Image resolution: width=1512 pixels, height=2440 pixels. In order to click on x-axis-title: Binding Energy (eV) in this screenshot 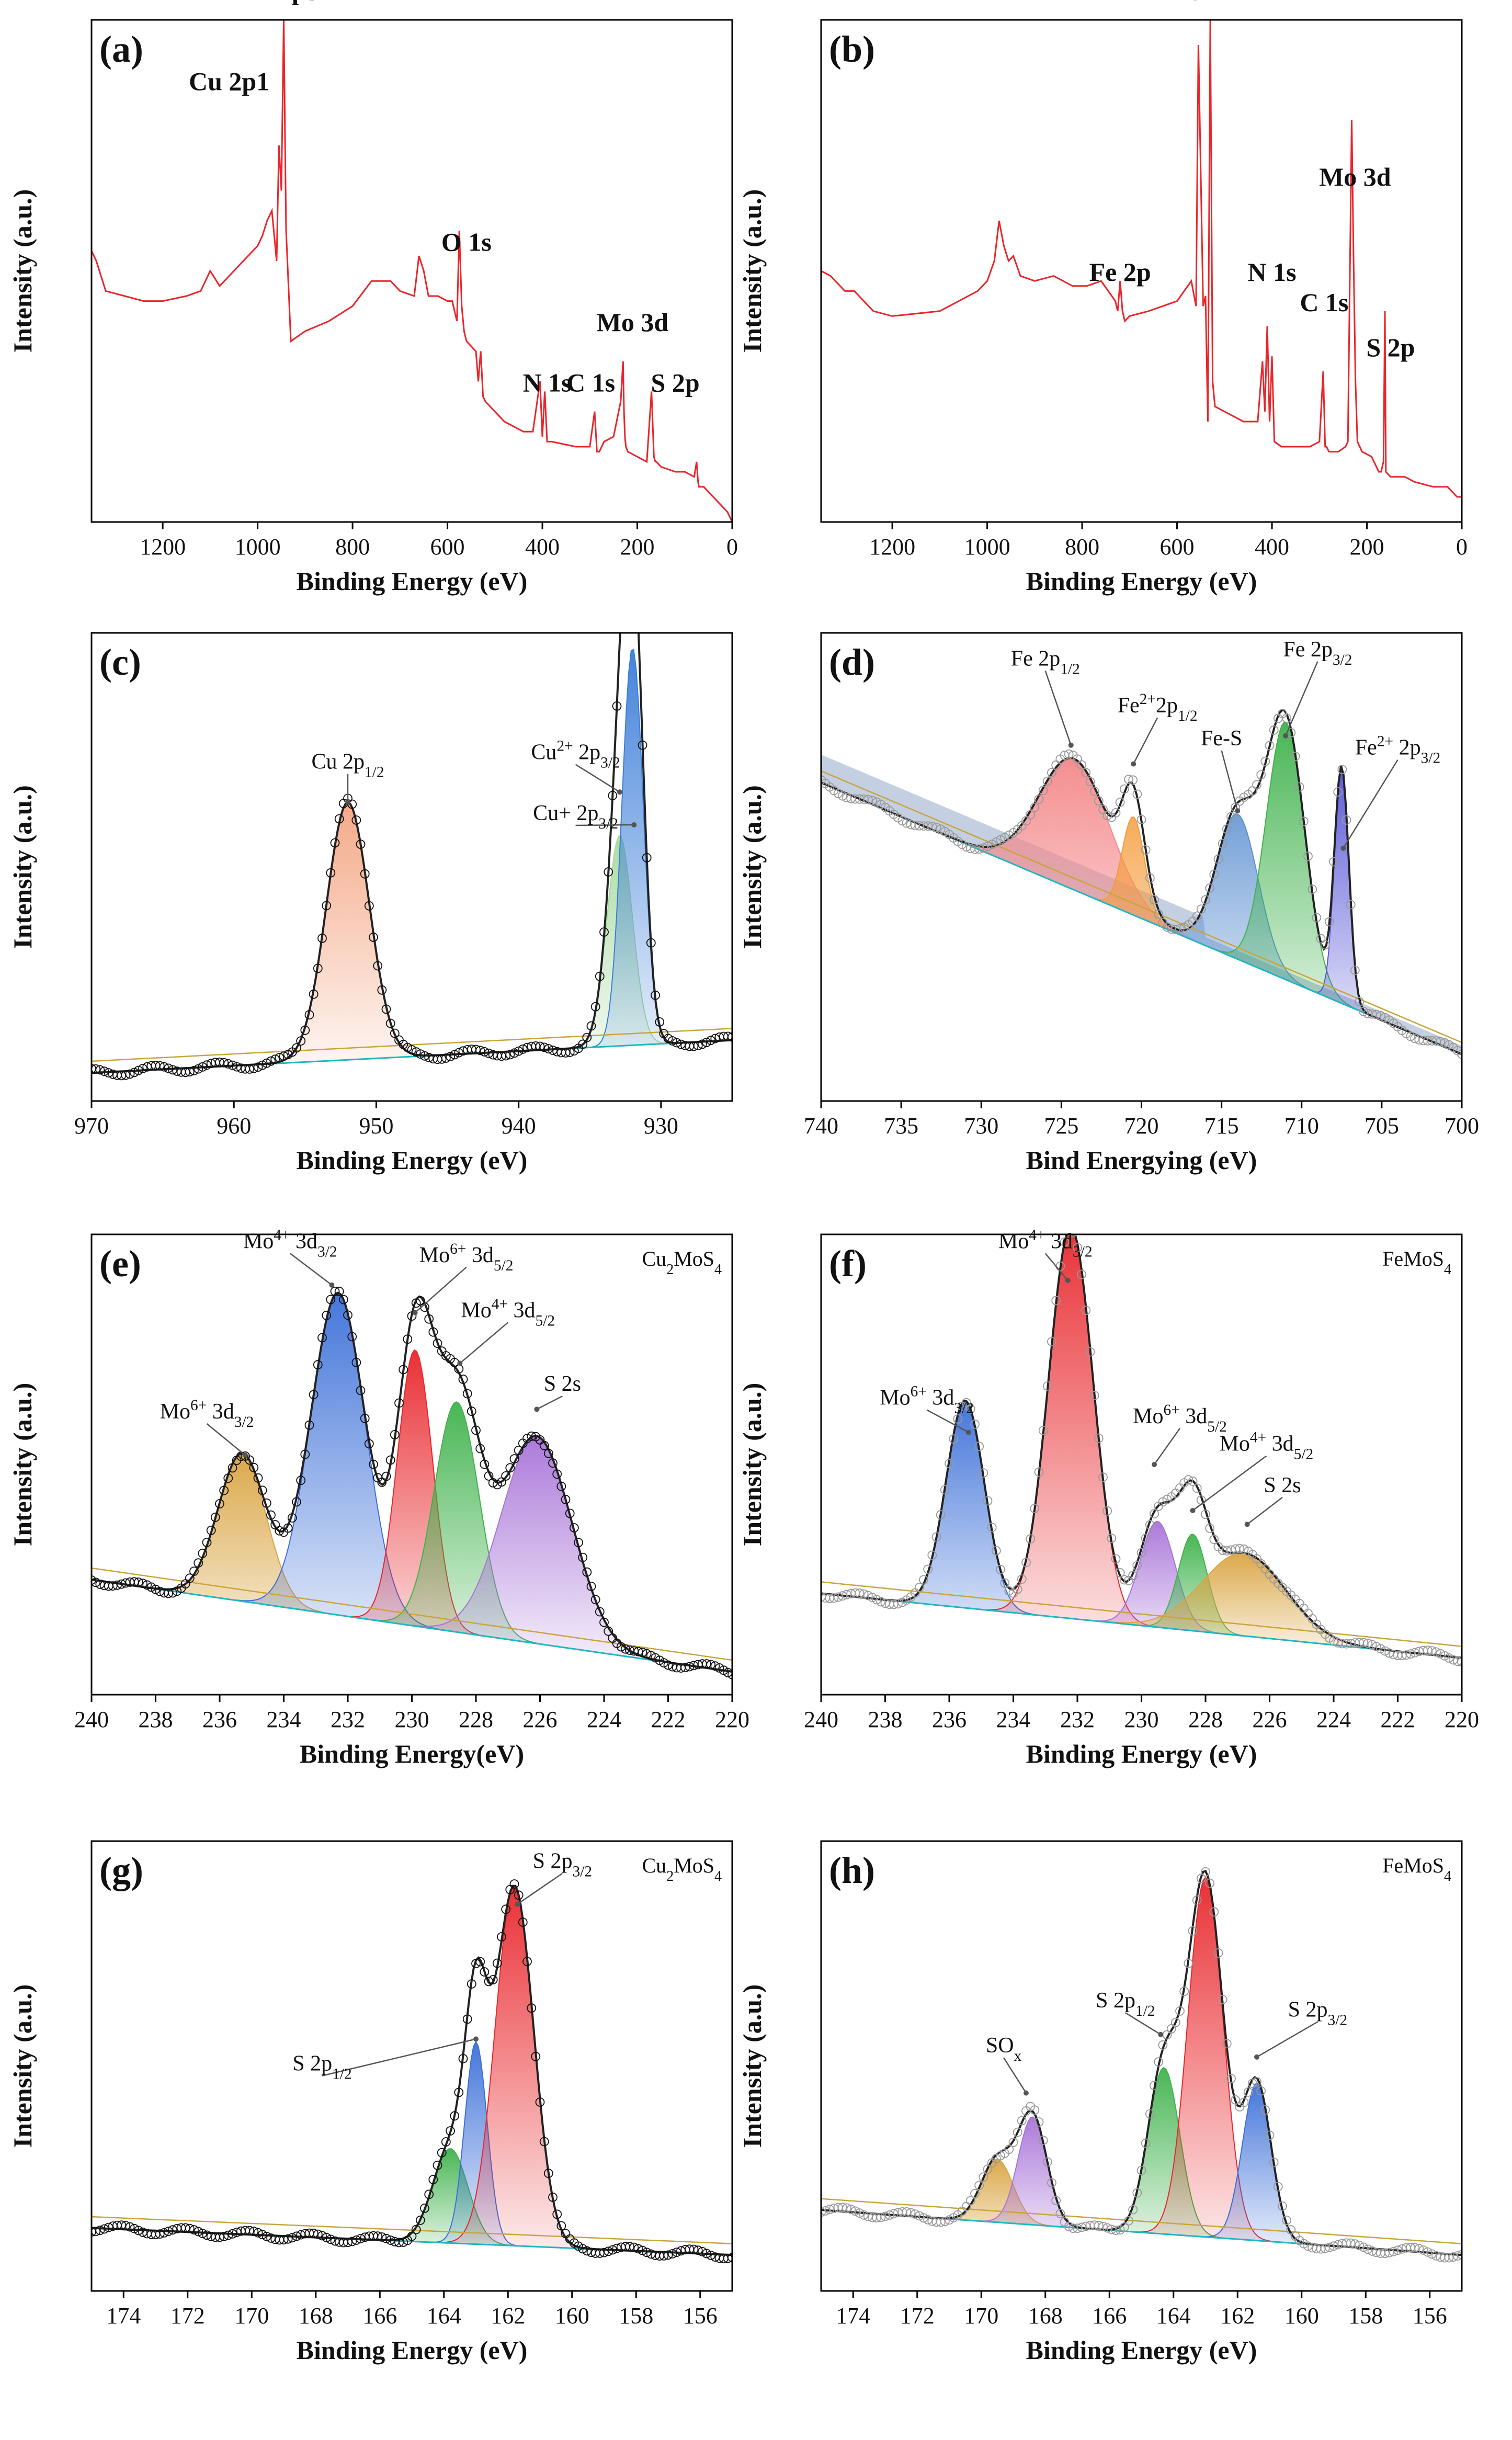, I will do `click(412, 581)`.